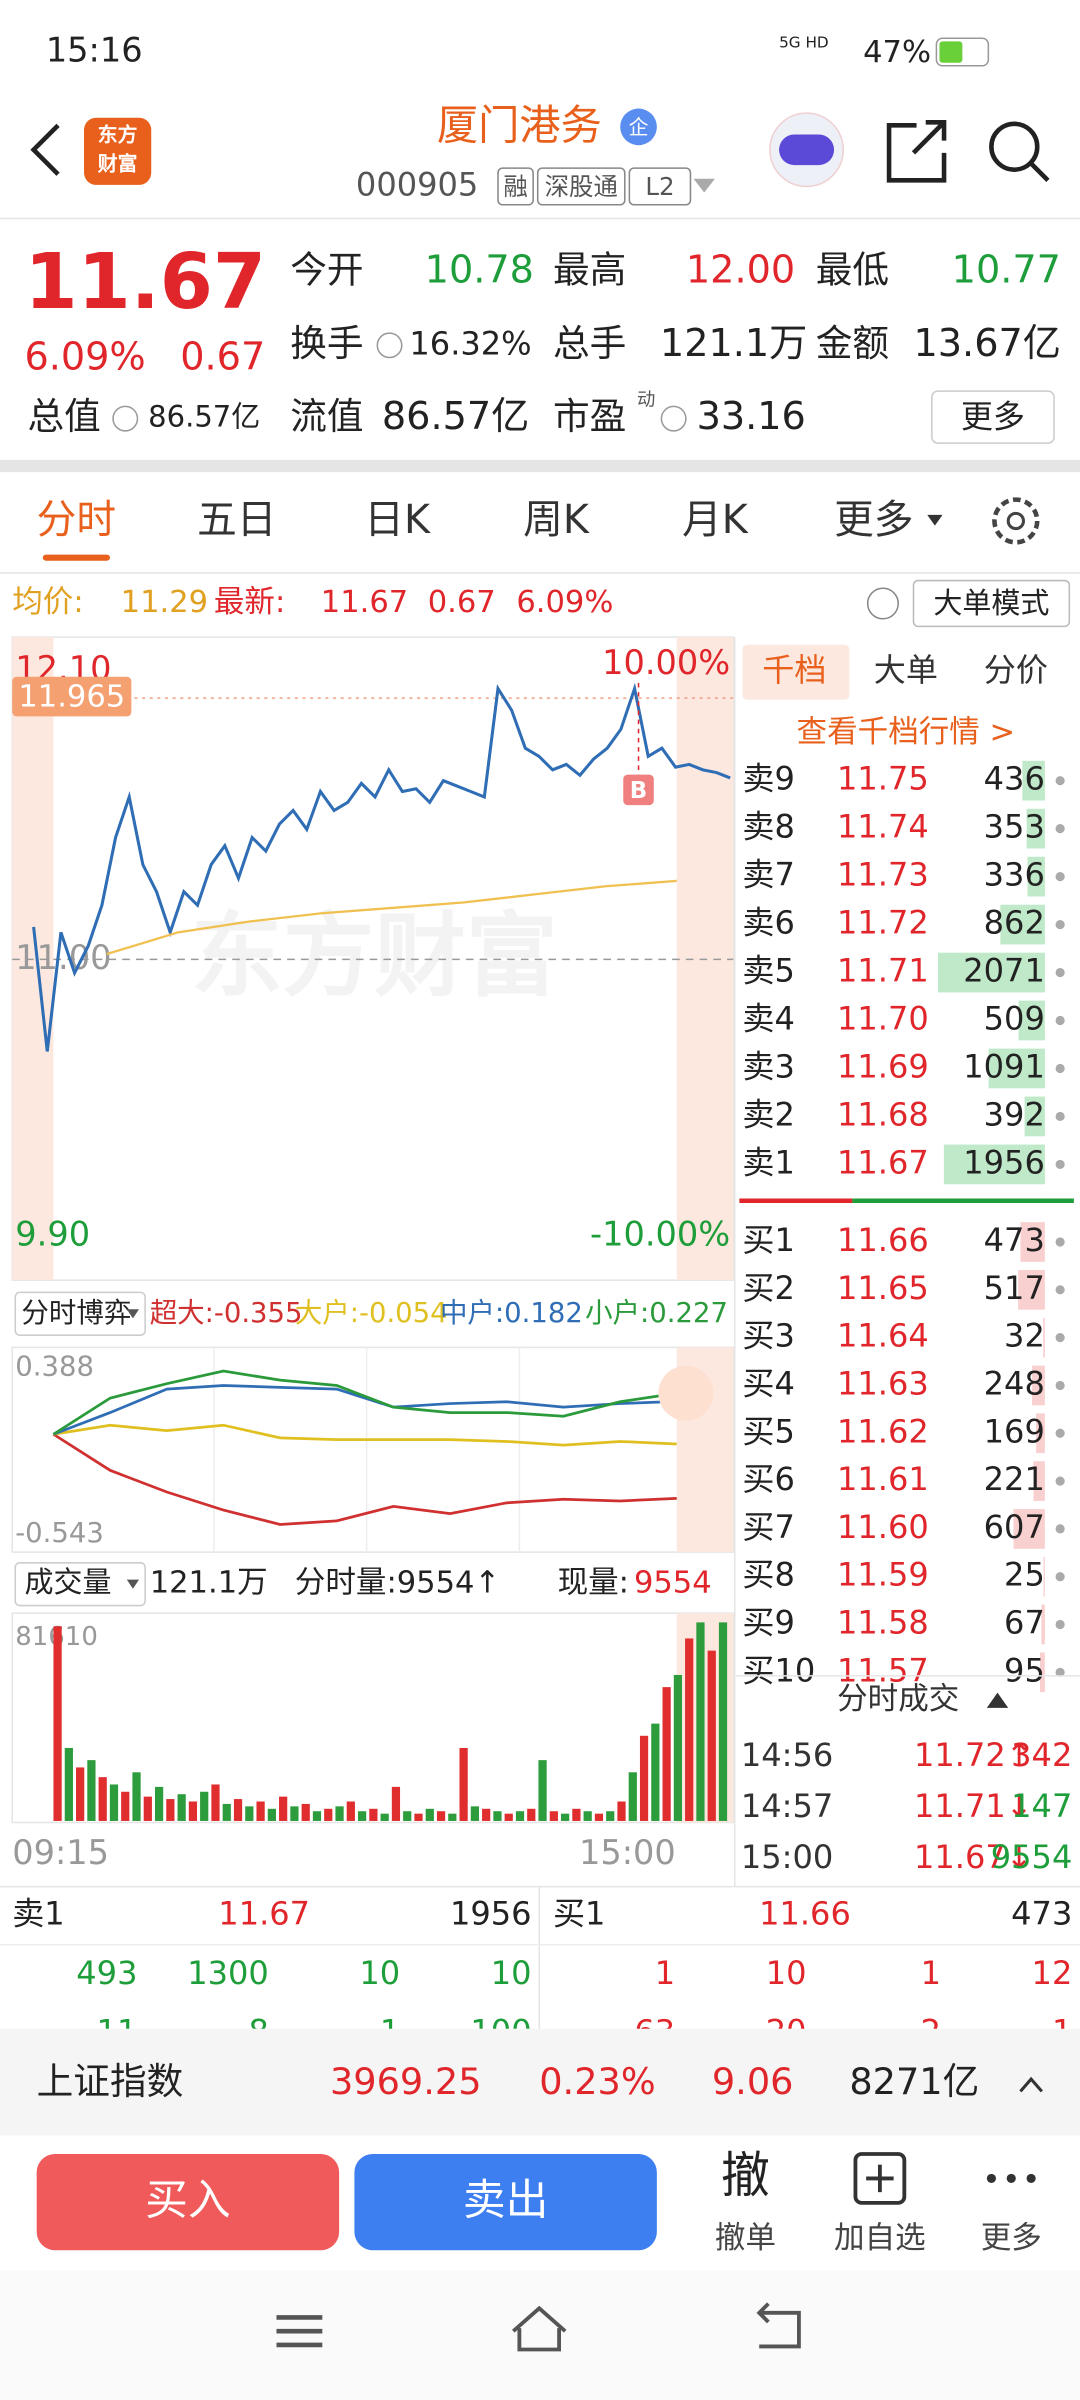  Describe the element at coordinates (916, 151) in the screenshot. I see `share-icon` at that location.